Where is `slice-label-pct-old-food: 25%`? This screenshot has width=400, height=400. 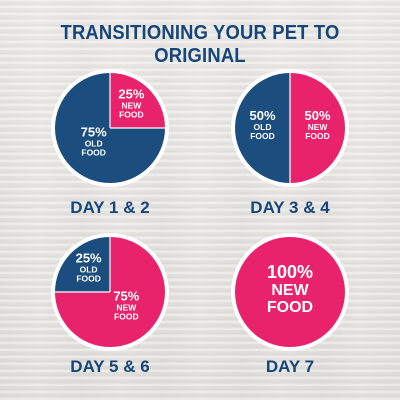 slice-label-pct-old-food: 25% is located at coordinates (89, 258).